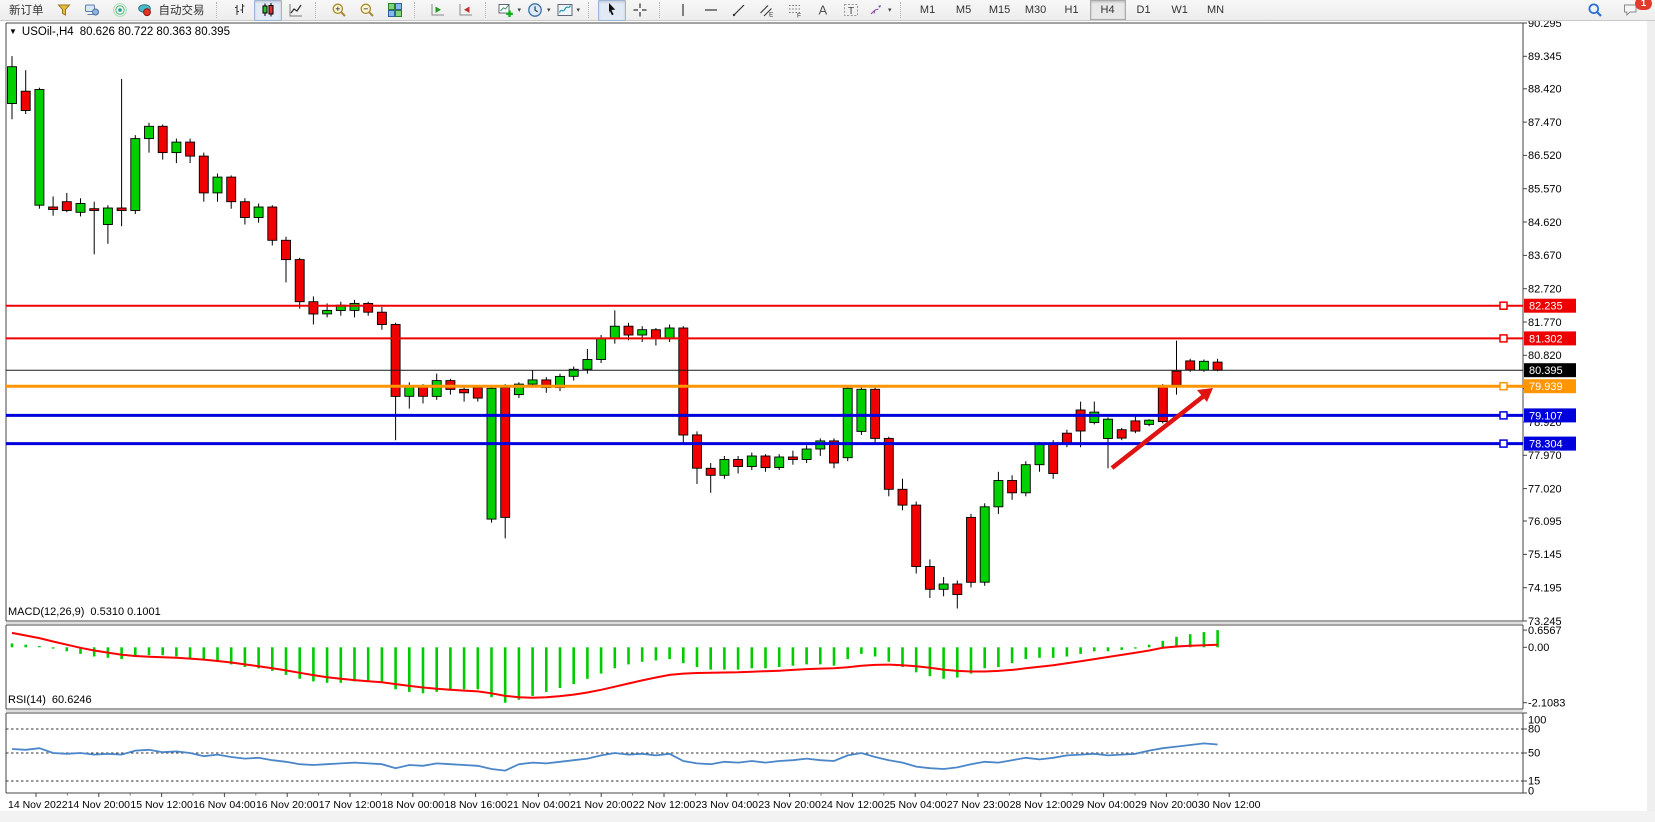 This screenshot has height=822, width=1655. What do you see at coordinates (739, 10) in the screenshot?
I see `trendline-icon` at bounding box center [739, 10].